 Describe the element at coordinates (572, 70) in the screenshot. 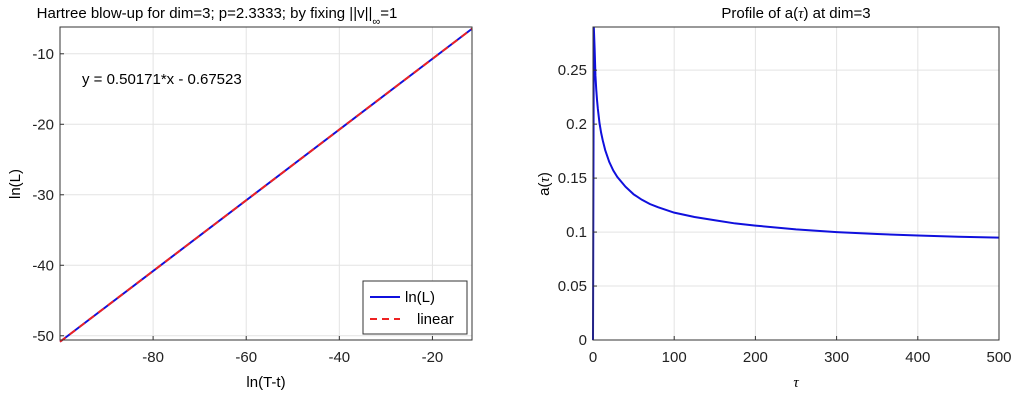

I see `right-y-tick-label: 0.25` at that location.